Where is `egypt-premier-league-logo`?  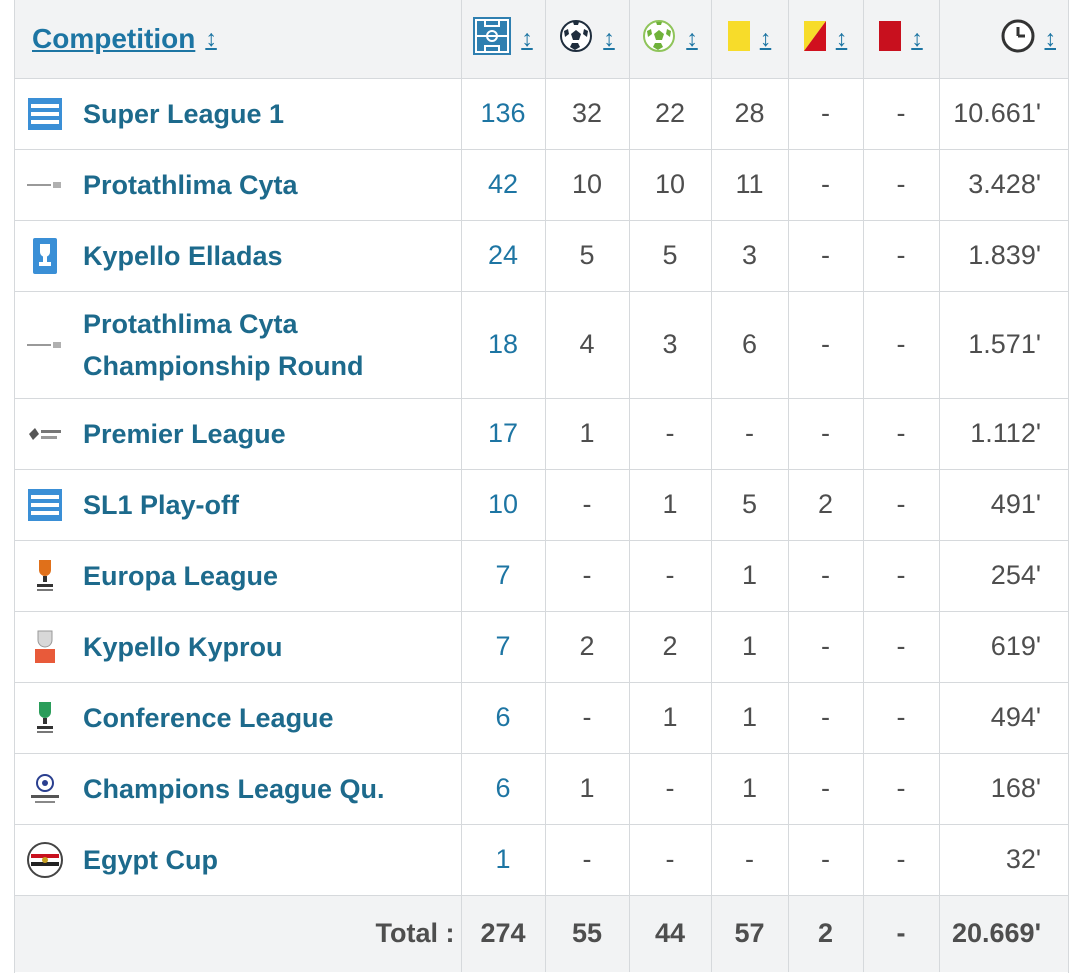
egypt-premier-league-logo is located at coordinates (45, 434).